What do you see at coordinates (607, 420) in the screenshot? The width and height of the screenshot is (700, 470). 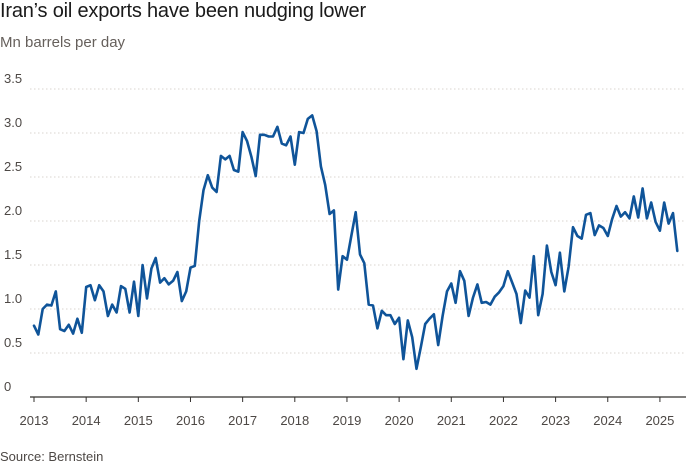 I see `x-tick-label: 2024` at bounding box center [607, 420].